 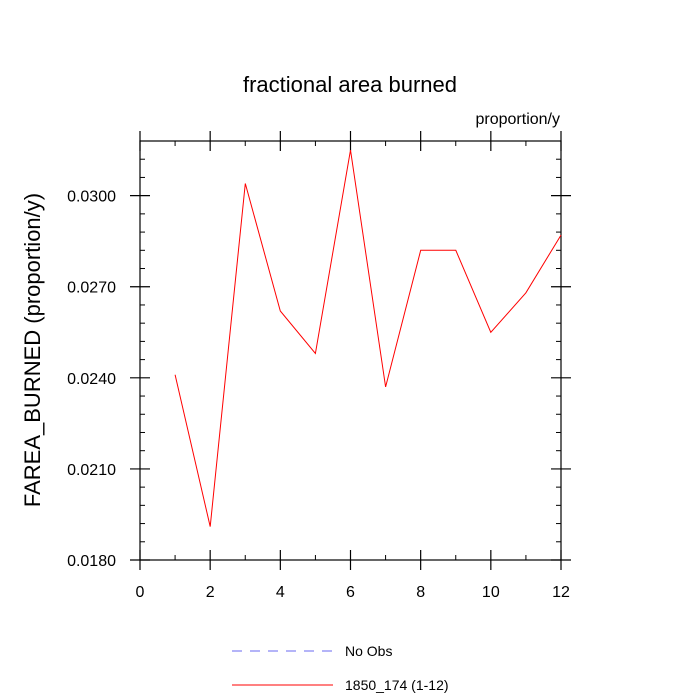 I want to click on x-tick-label: 8, so click(x=420, y=592).